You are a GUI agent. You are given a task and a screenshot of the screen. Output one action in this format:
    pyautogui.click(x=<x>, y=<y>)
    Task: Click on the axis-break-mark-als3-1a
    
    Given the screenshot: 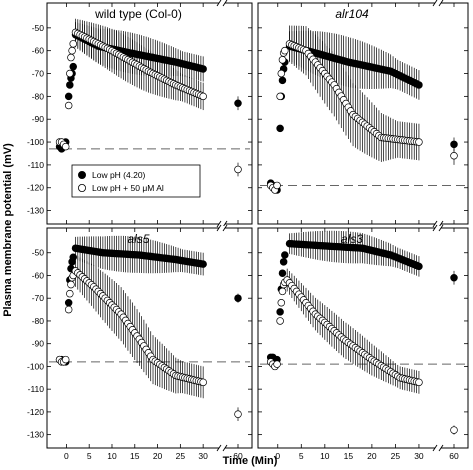 What is the action you would take?
    pyautogui.click(x=435, y=228)
    